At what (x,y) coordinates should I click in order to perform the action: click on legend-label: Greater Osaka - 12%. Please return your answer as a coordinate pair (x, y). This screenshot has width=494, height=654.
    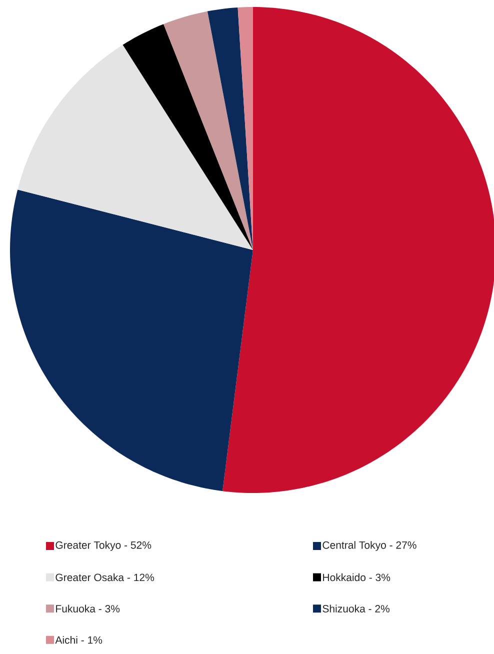
    Looking at the image, I should click on (105, 577).